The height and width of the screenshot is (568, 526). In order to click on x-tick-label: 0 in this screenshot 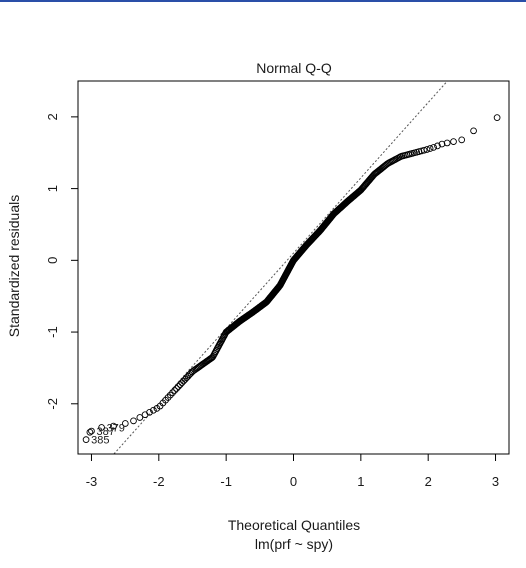, I will do `click(293, 481)`.